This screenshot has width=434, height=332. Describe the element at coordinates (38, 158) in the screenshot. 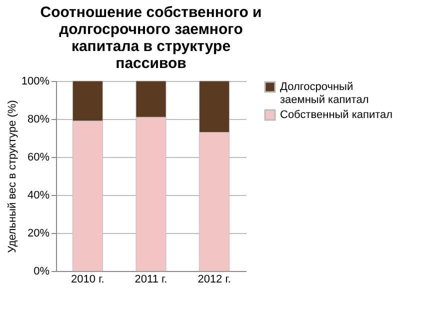

I see `y-tick-label: 60%` at that location.